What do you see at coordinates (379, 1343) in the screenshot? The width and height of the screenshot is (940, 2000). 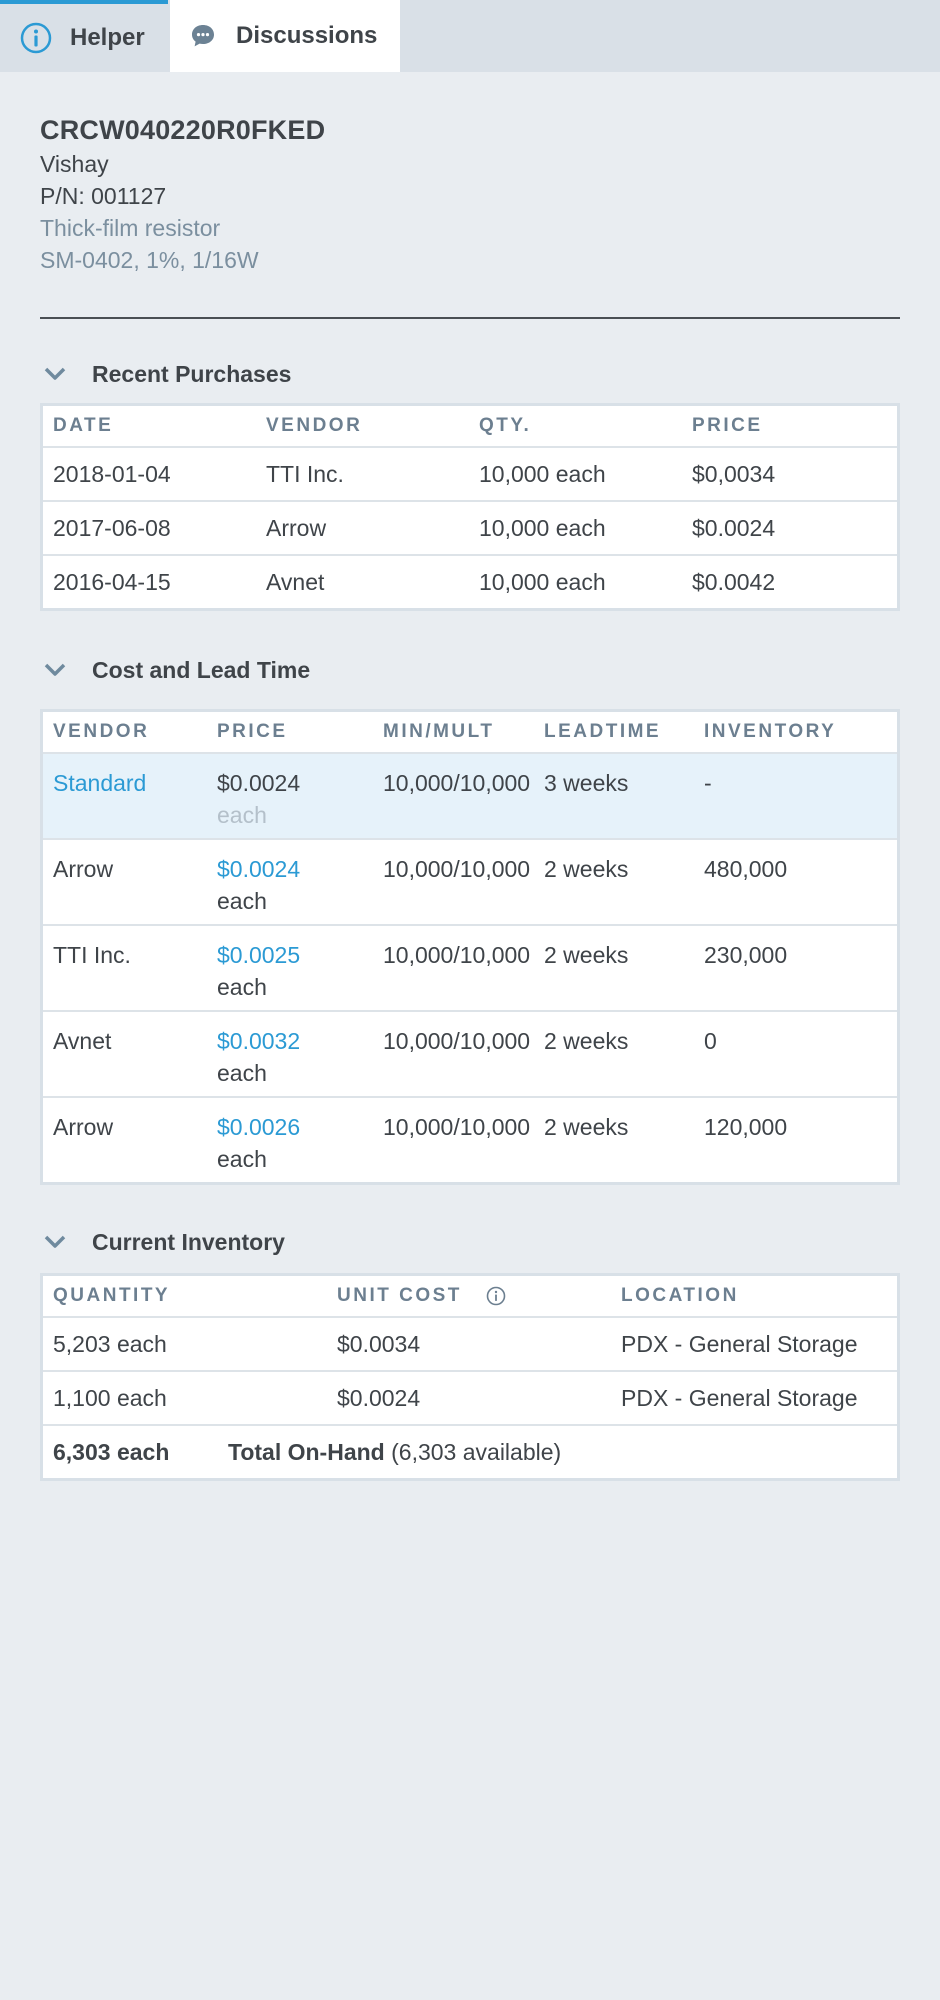 I see `cell-unit-cost: $0.0034` at bounding box center [379, 1343].